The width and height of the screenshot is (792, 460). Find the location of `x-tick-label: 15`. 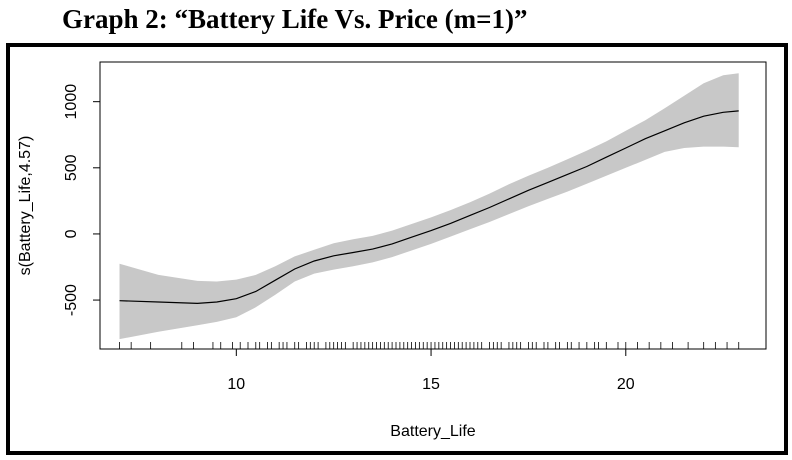

x-tick-label: 15 is located at coordinates (431, 384).